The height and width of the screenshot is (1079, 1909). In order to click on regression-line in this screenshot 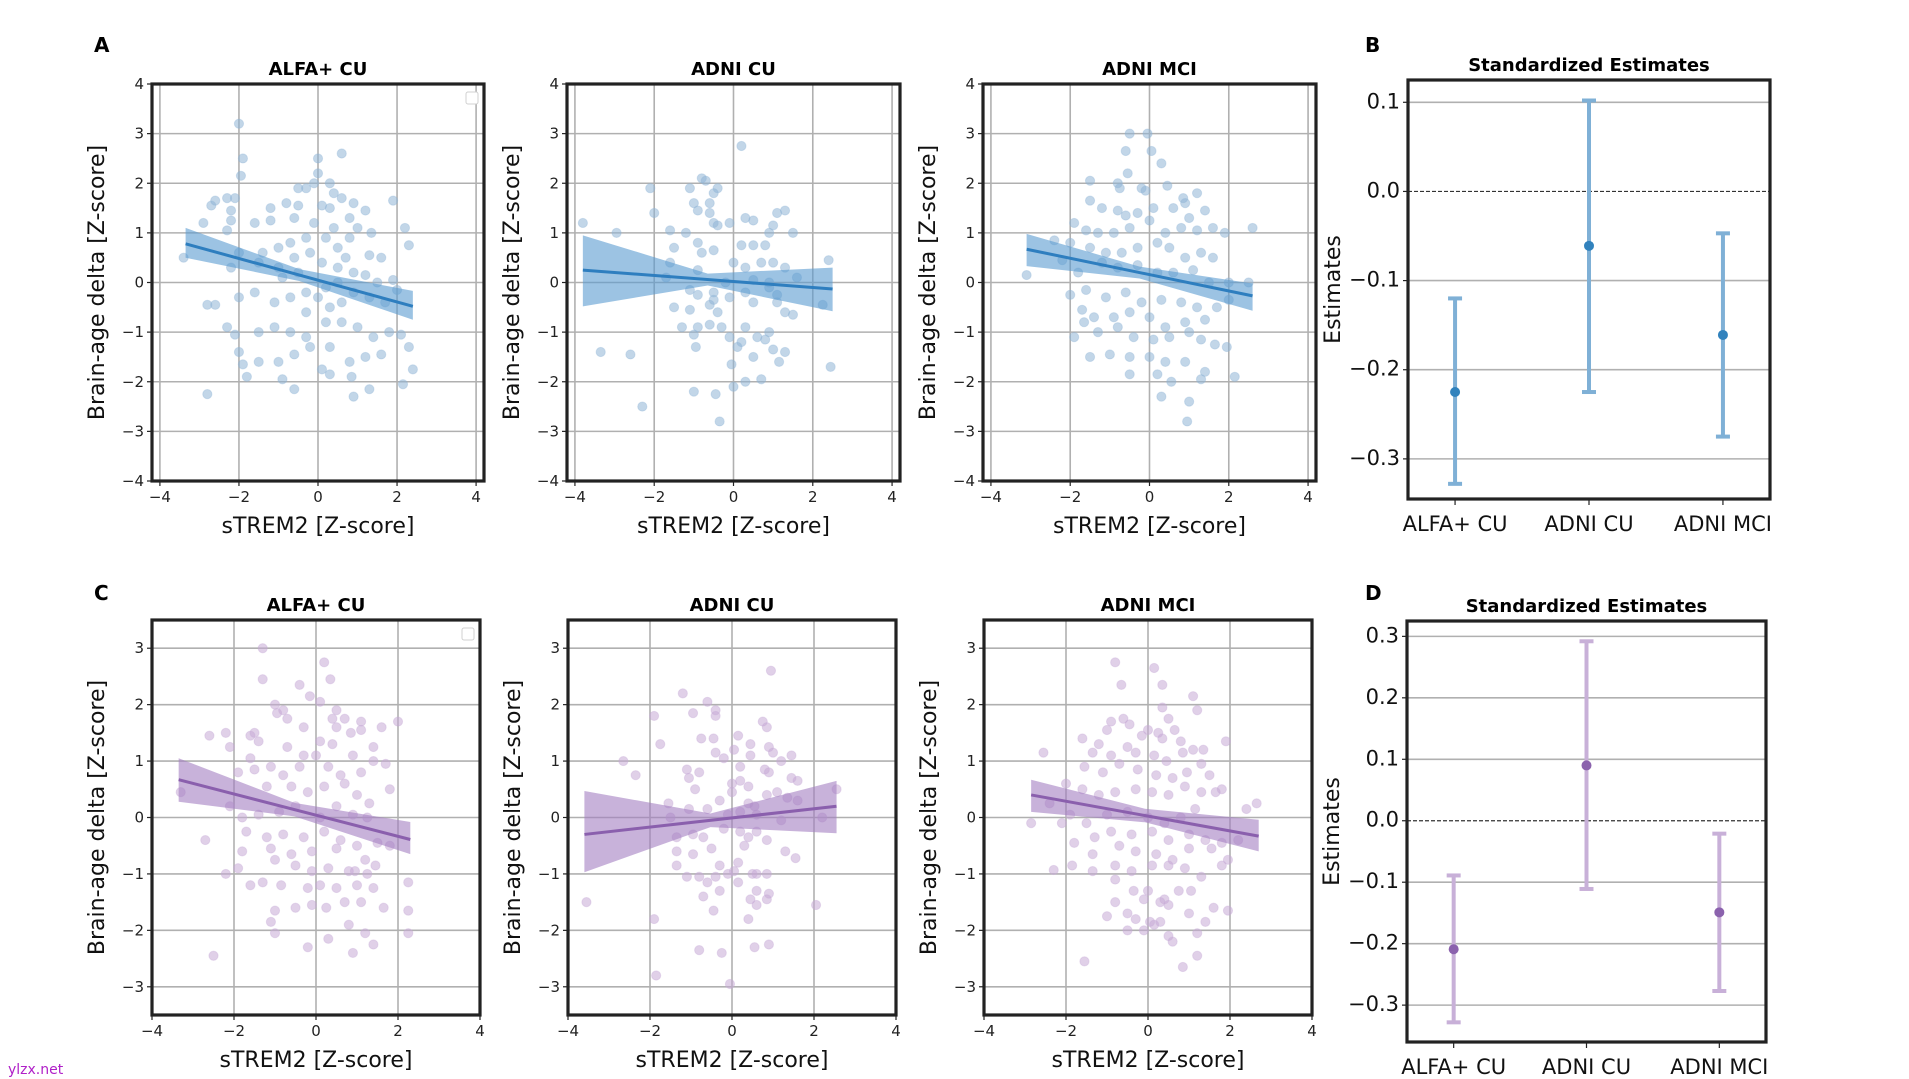, I will do `click(707, 279)`.